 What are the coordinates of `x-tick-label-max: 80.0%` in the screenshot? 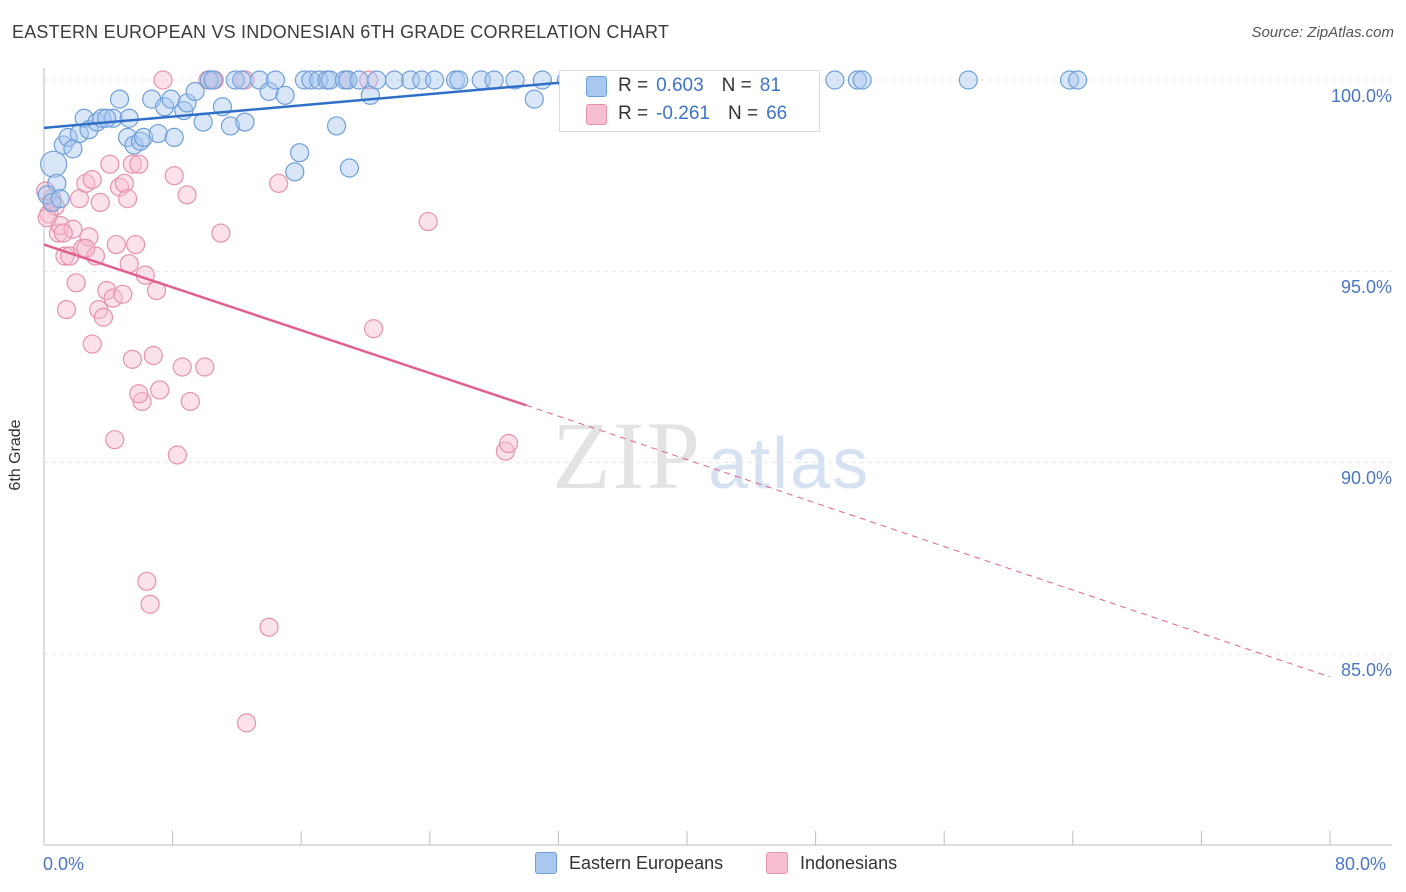 It's located at (1361, 864).